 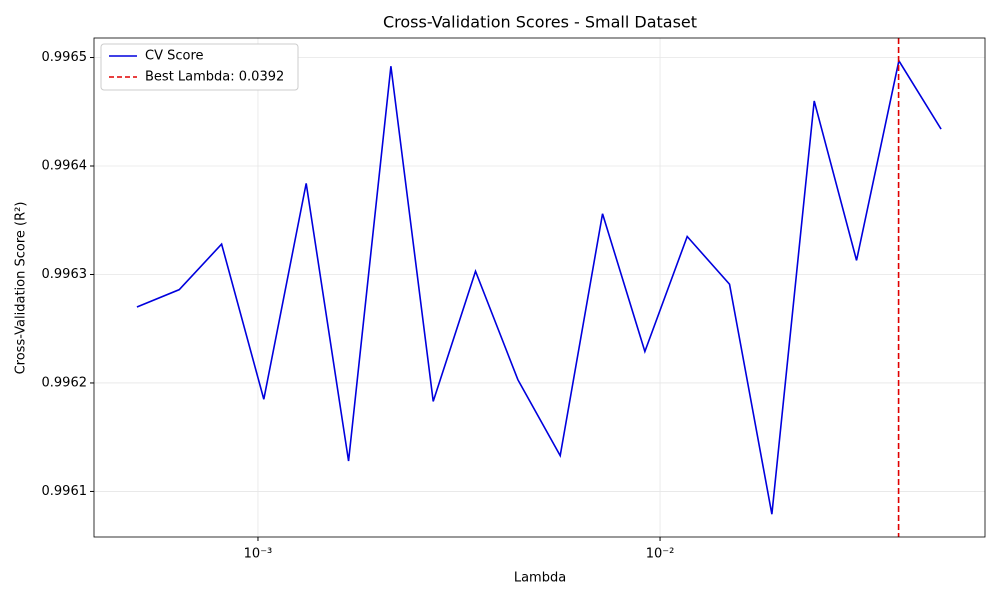 I want to click on legend-label: CV Score, so click(x=174, y=56).